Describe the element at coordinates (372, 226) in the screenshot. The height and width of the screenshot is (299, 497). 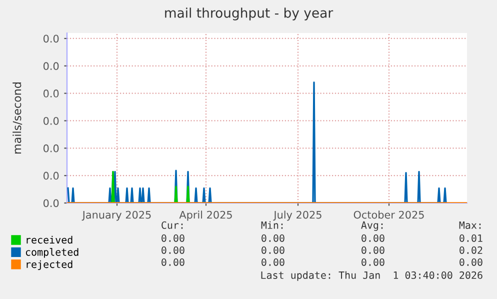
I see `text: Avg:` at that location.